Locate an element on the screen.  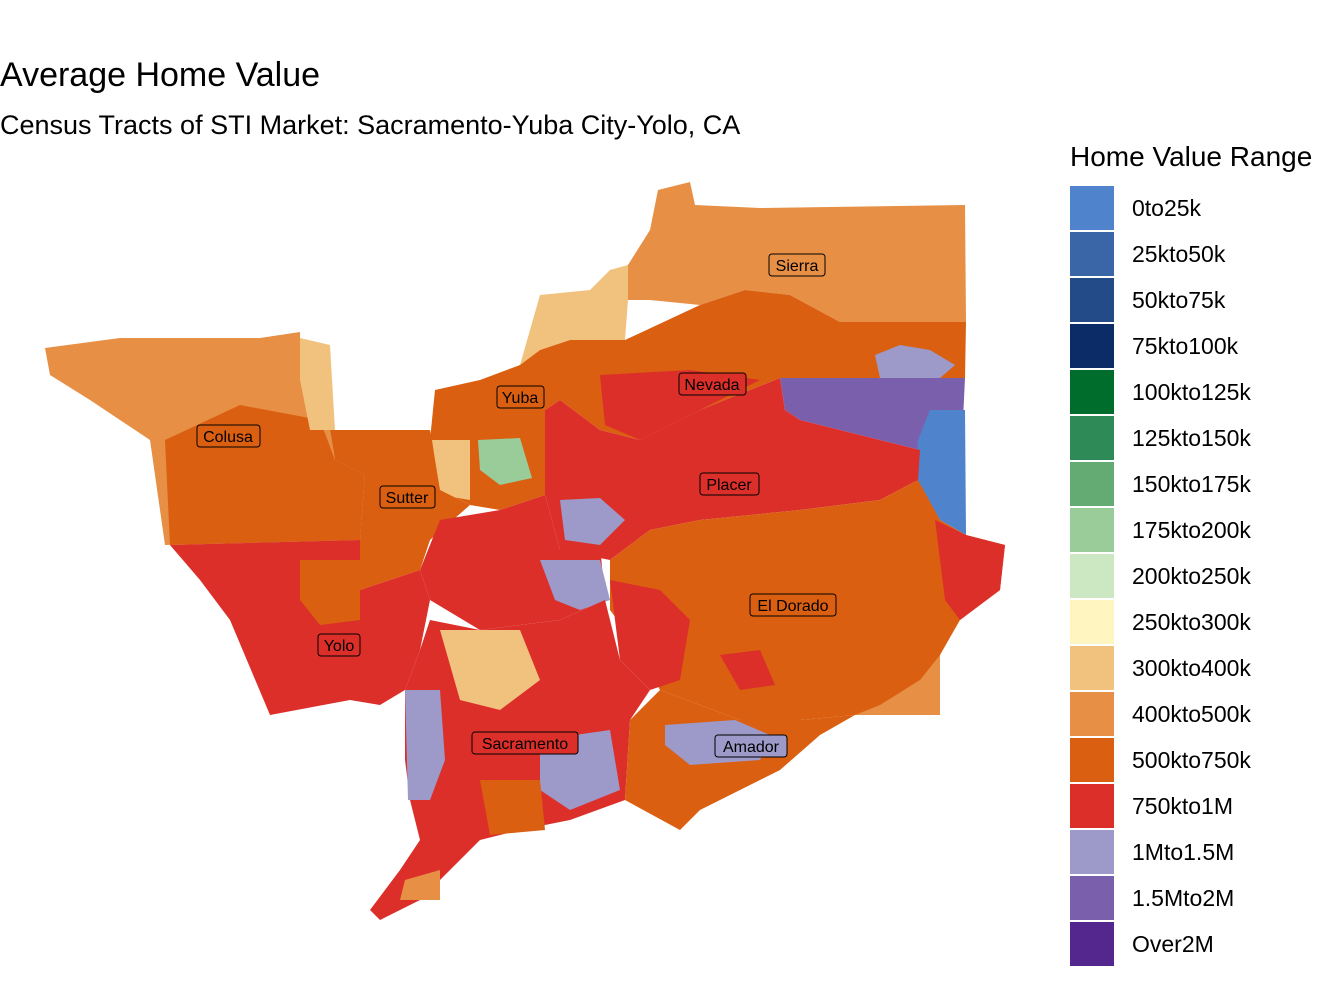
legend-label: 200kto250k is located at coordinates (1191, 576).